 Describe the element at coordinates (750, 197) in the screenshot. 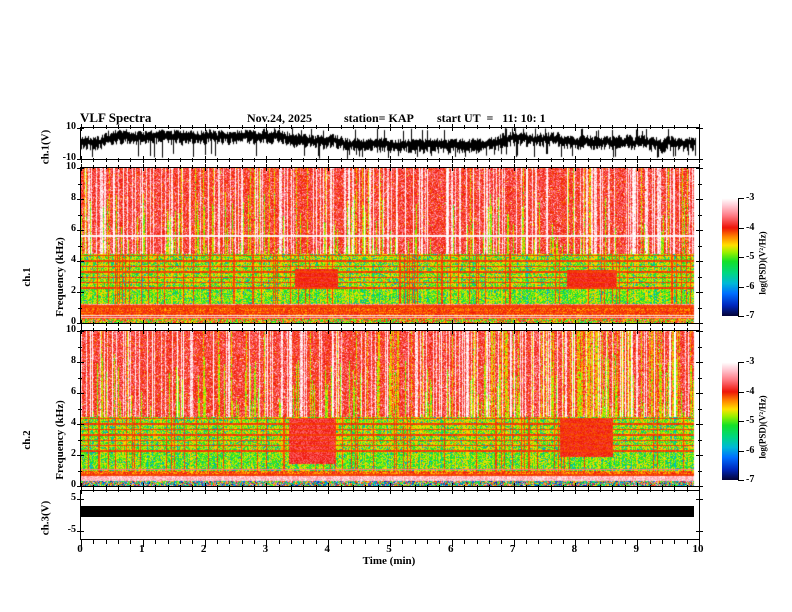

I see `colorbar-tick-label: -3` at that location.